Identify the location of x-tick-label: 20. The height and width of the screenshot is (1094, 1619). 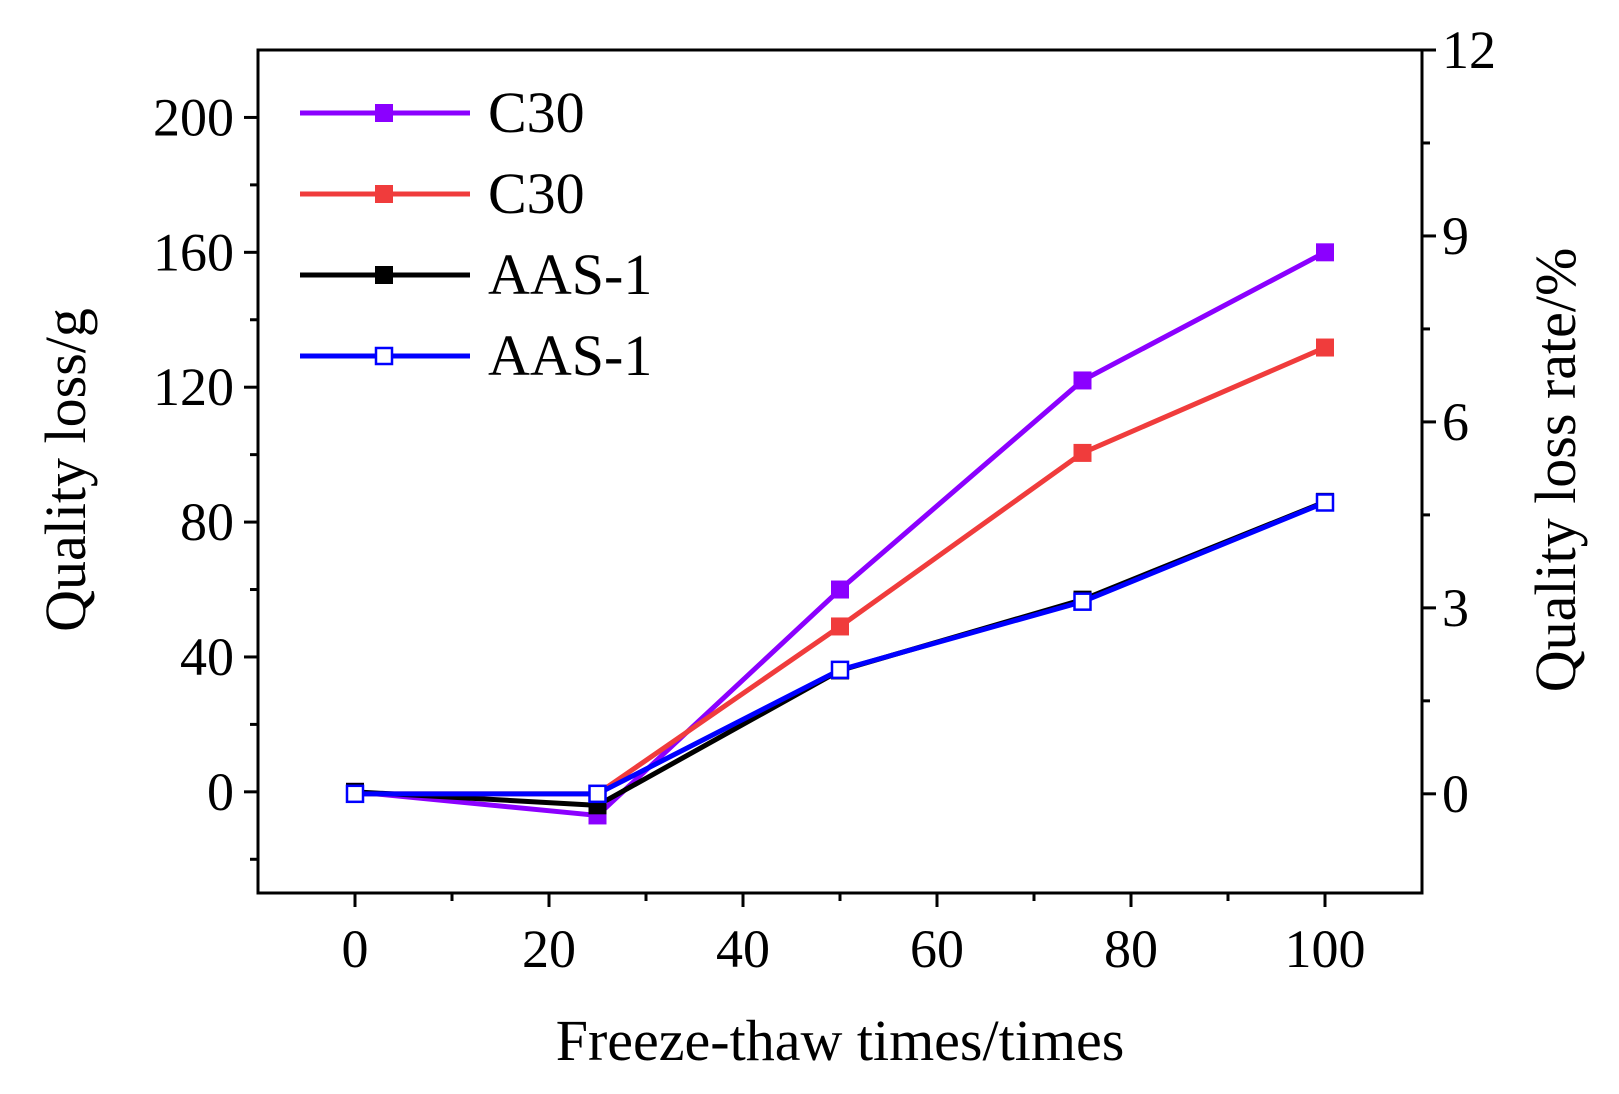
(549, 949).